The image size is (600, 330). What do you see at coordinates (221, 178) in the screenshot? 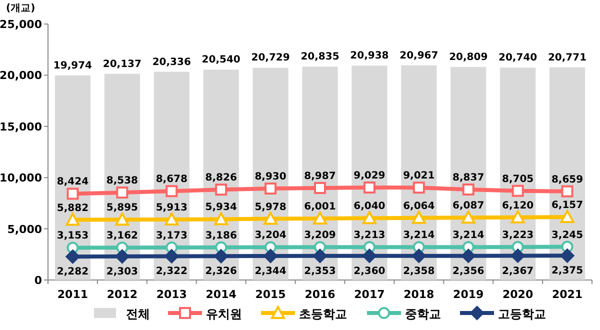
I see `data-label: 8,826` at bounding box center [221, 178].